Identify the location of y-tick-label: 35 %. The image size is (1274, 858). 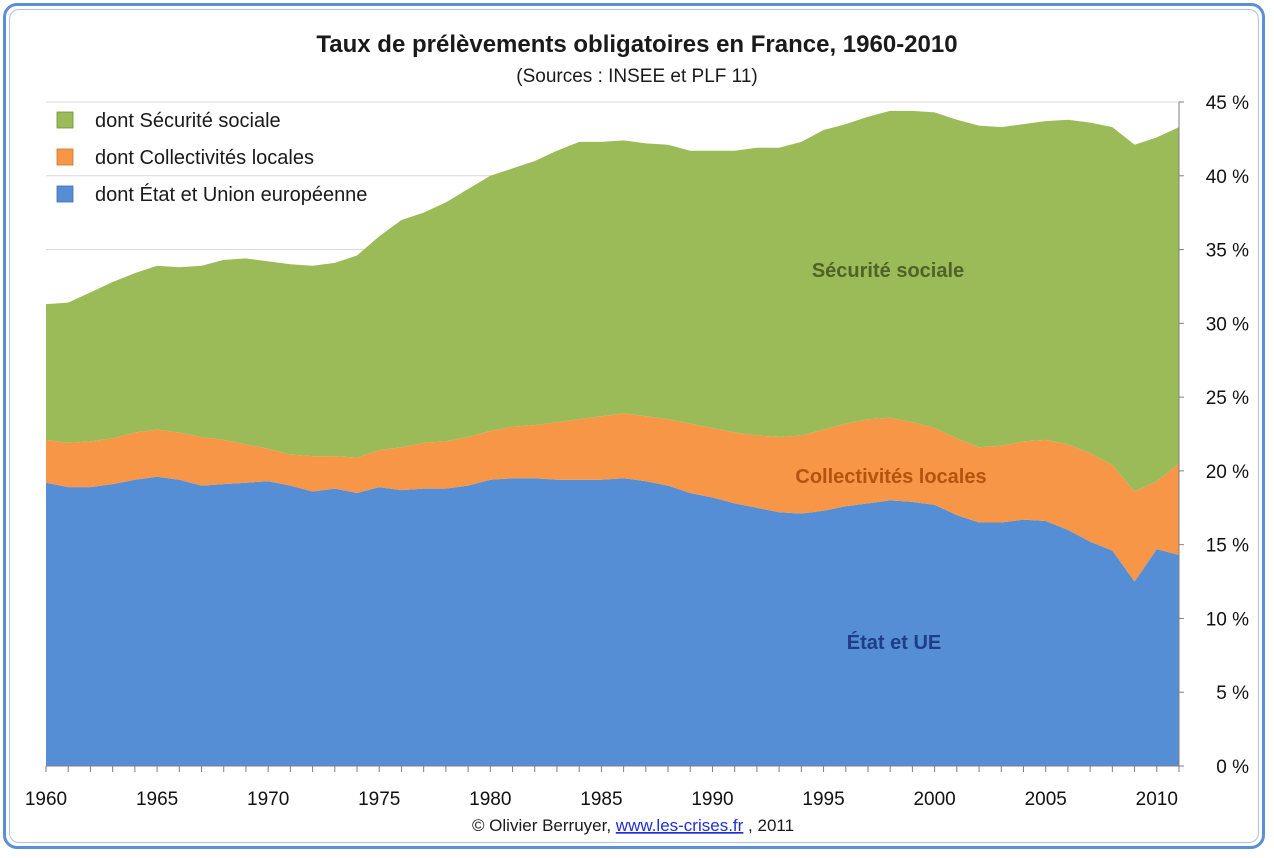
(1227, 251).